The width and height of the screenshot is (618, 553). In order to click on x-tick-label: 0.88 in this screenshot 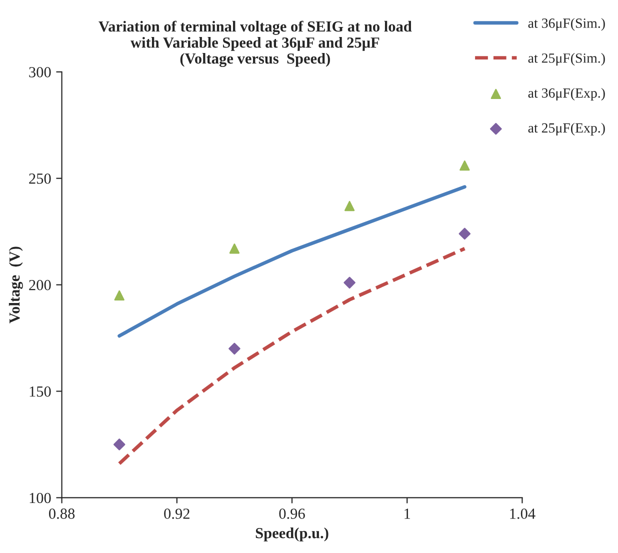, I will do `click(62, 513)`.